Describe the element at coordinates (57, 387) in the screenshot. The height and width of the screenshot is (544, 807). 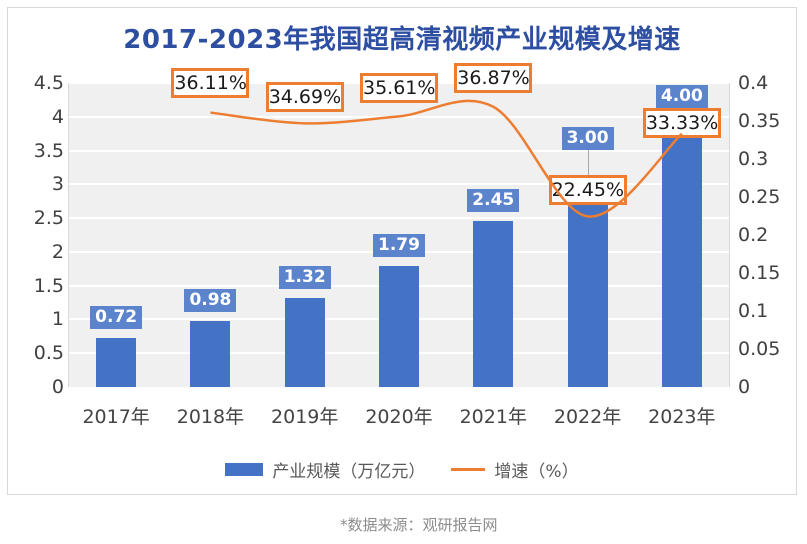
I see `y-axis-tick-left: 0` at that location.